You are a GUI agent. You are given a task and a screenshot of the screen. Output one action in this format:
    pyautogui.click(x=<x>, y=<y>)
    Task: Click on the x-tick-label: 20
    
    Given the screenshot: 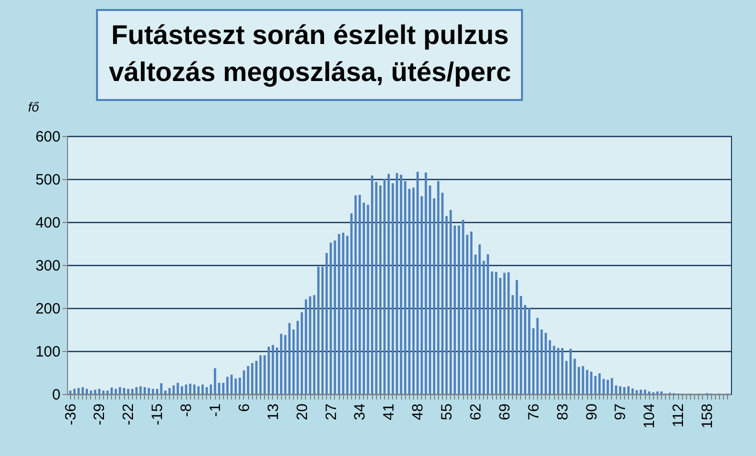 What is the action you would take?
    pyautogui.click(x=302, y=412)
    